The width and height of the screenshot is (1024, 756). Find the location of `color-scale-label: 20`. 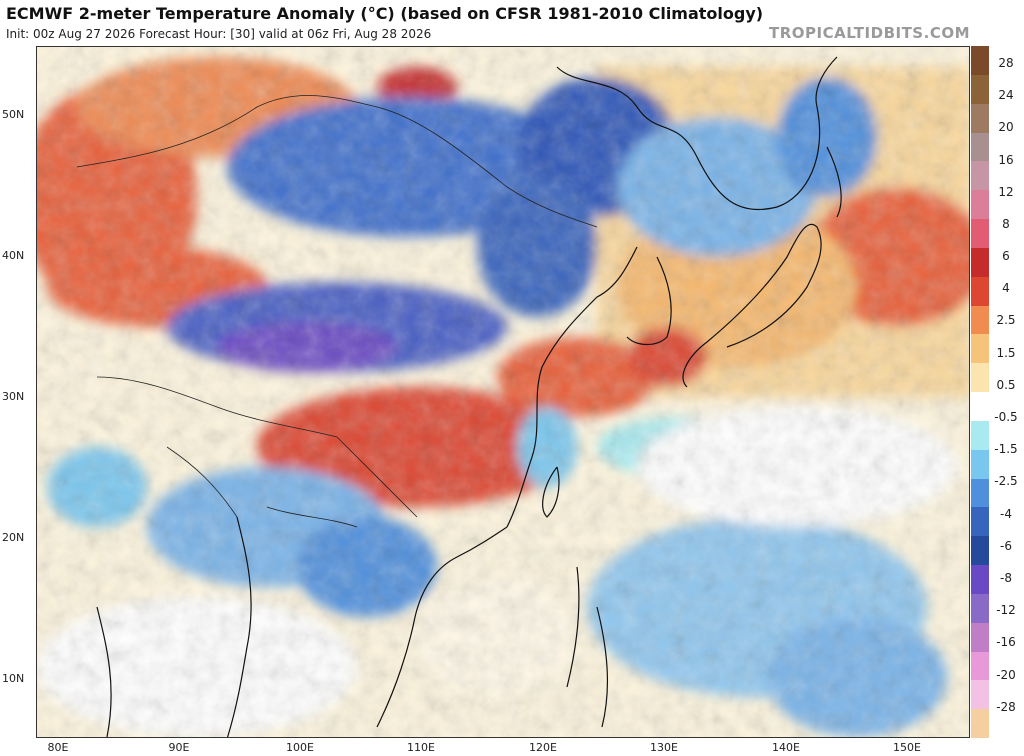

color-scale-label: 20 is located at coordinates (1006, 127).